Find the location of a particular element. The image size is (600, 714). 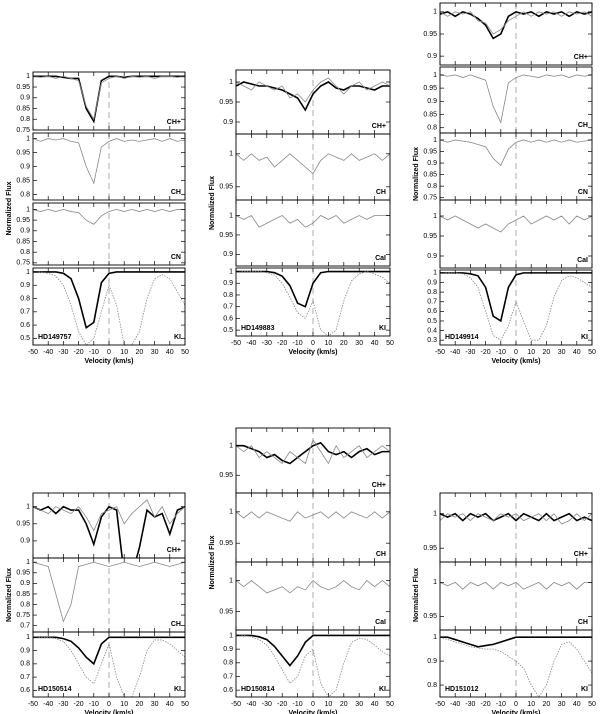

panel: 0.7 0.75 0.8 0.85 0.9 0.95 1 CH Normalized Flux is located at coordinates (96, 595).